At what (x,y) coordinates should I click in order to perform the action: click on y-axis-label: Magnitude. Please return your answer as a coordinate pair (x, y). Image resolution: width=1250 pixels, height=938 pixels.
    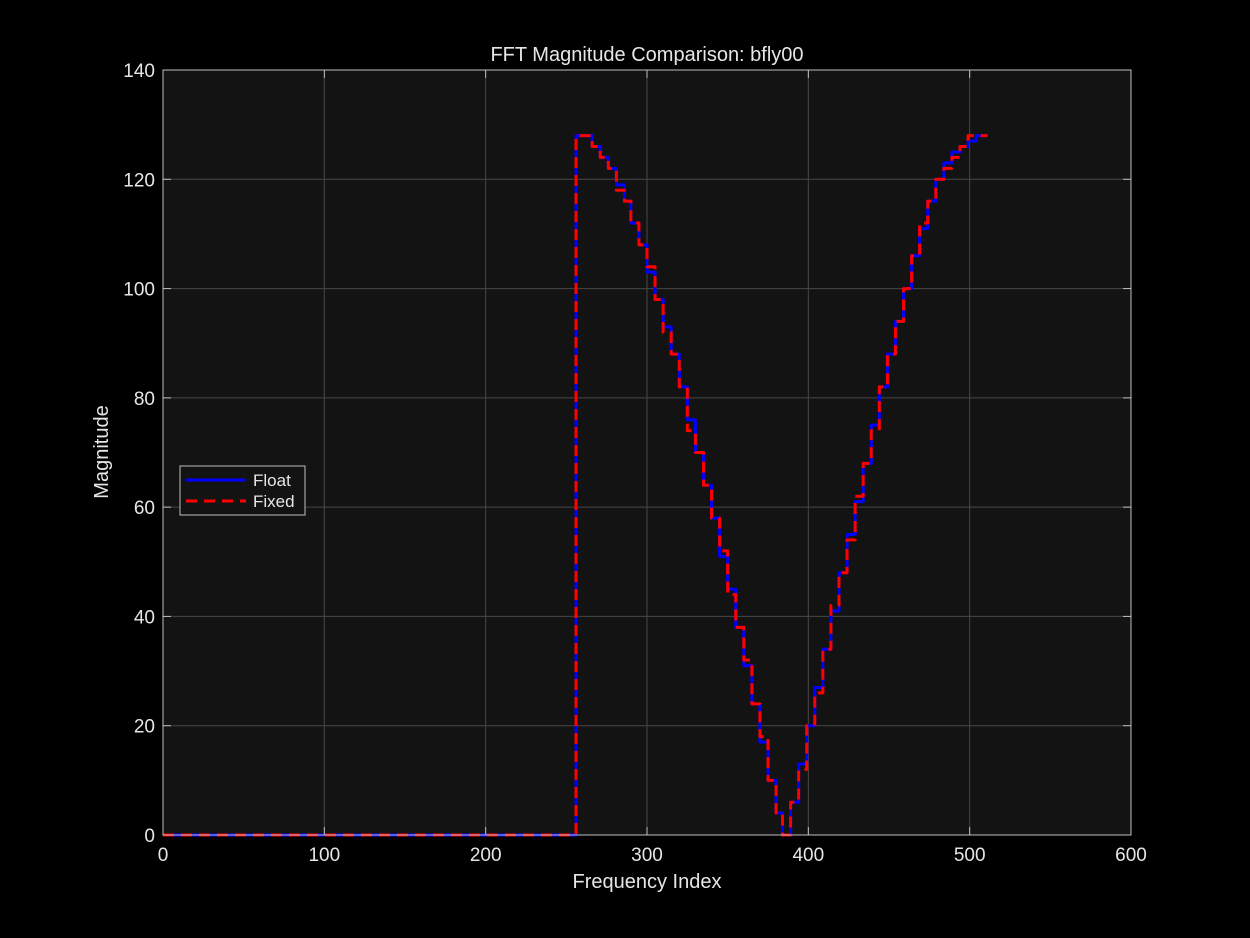
    Looking at the image, I should click on (102, 451).